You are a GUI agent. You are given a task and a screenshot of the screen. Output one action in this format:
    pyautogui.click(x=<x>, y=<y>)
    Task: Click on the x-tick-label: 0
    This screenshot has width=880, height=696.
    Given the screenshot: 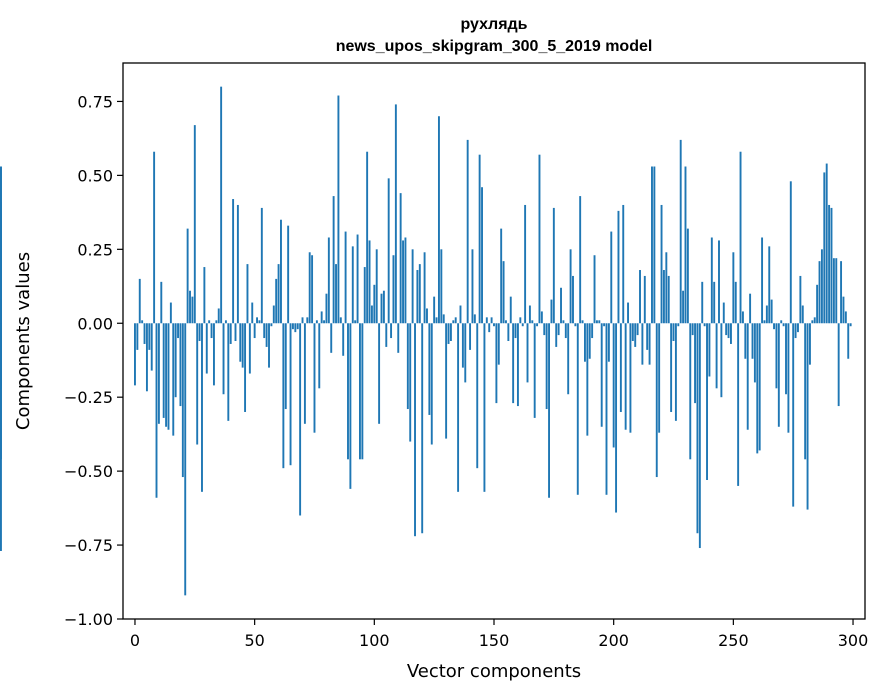 What is the action you would take?
    pyautogui.click(x=135, y=640)
    